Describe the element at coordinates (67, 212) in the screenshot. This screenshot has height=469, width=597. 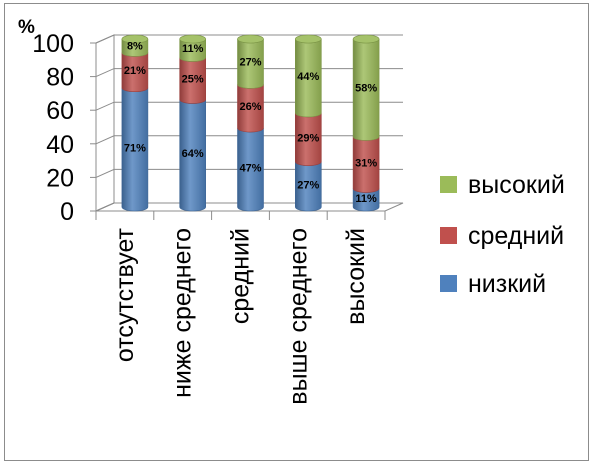
I see `y-tick-label: 0` at that location.